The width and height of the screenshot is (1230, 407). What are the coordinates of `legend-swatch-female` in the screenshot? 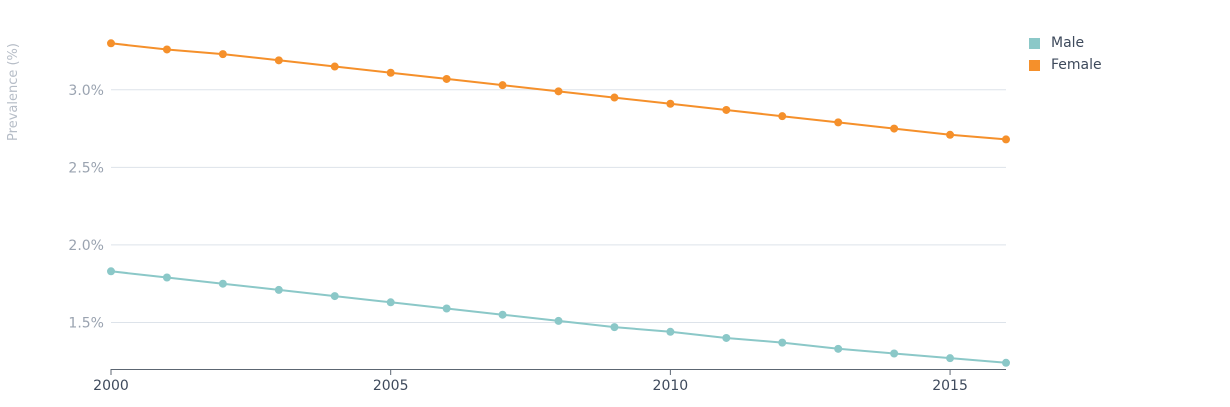 It's located at (1034, 65).